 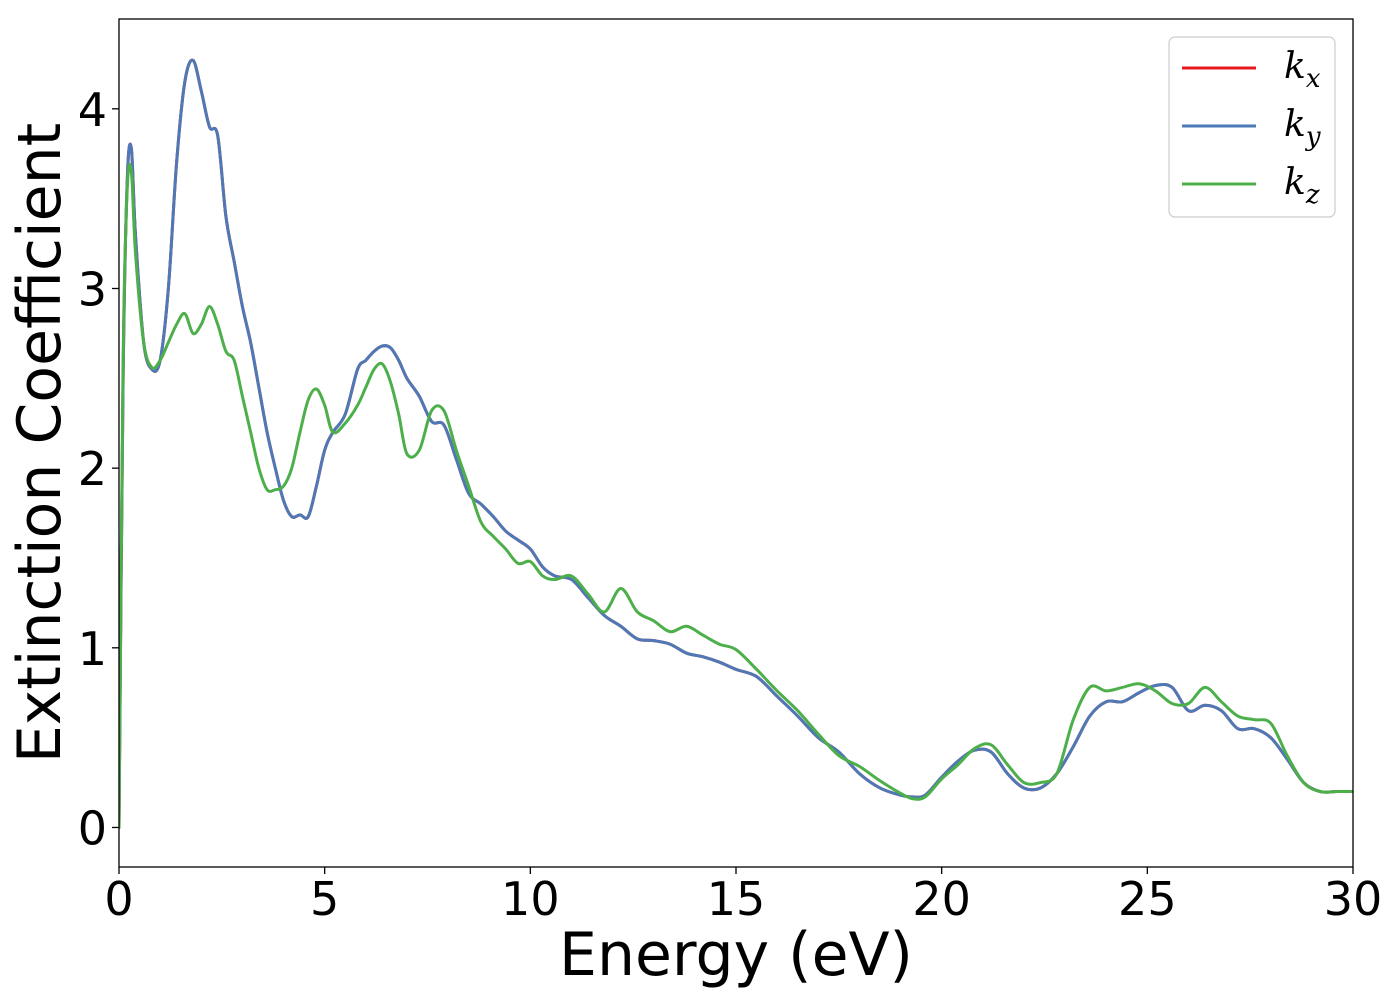 I want to click on y-axis: 0 1 2 3 4, so click(x=98, y=469).